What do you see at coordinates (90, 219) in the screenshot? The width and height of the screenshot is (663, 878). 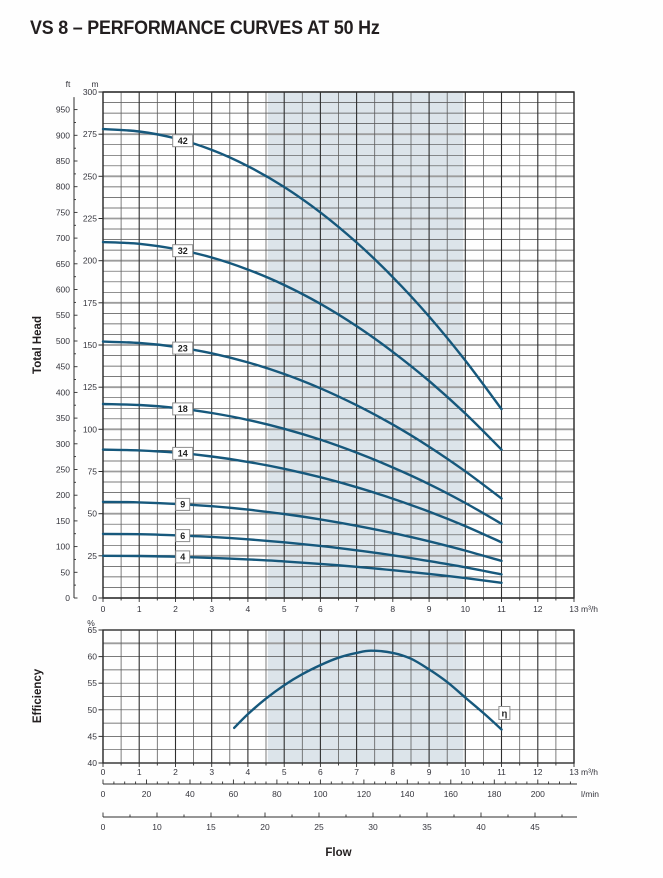 I see `m-tick-label: 225` at bounding box center [90, 219].